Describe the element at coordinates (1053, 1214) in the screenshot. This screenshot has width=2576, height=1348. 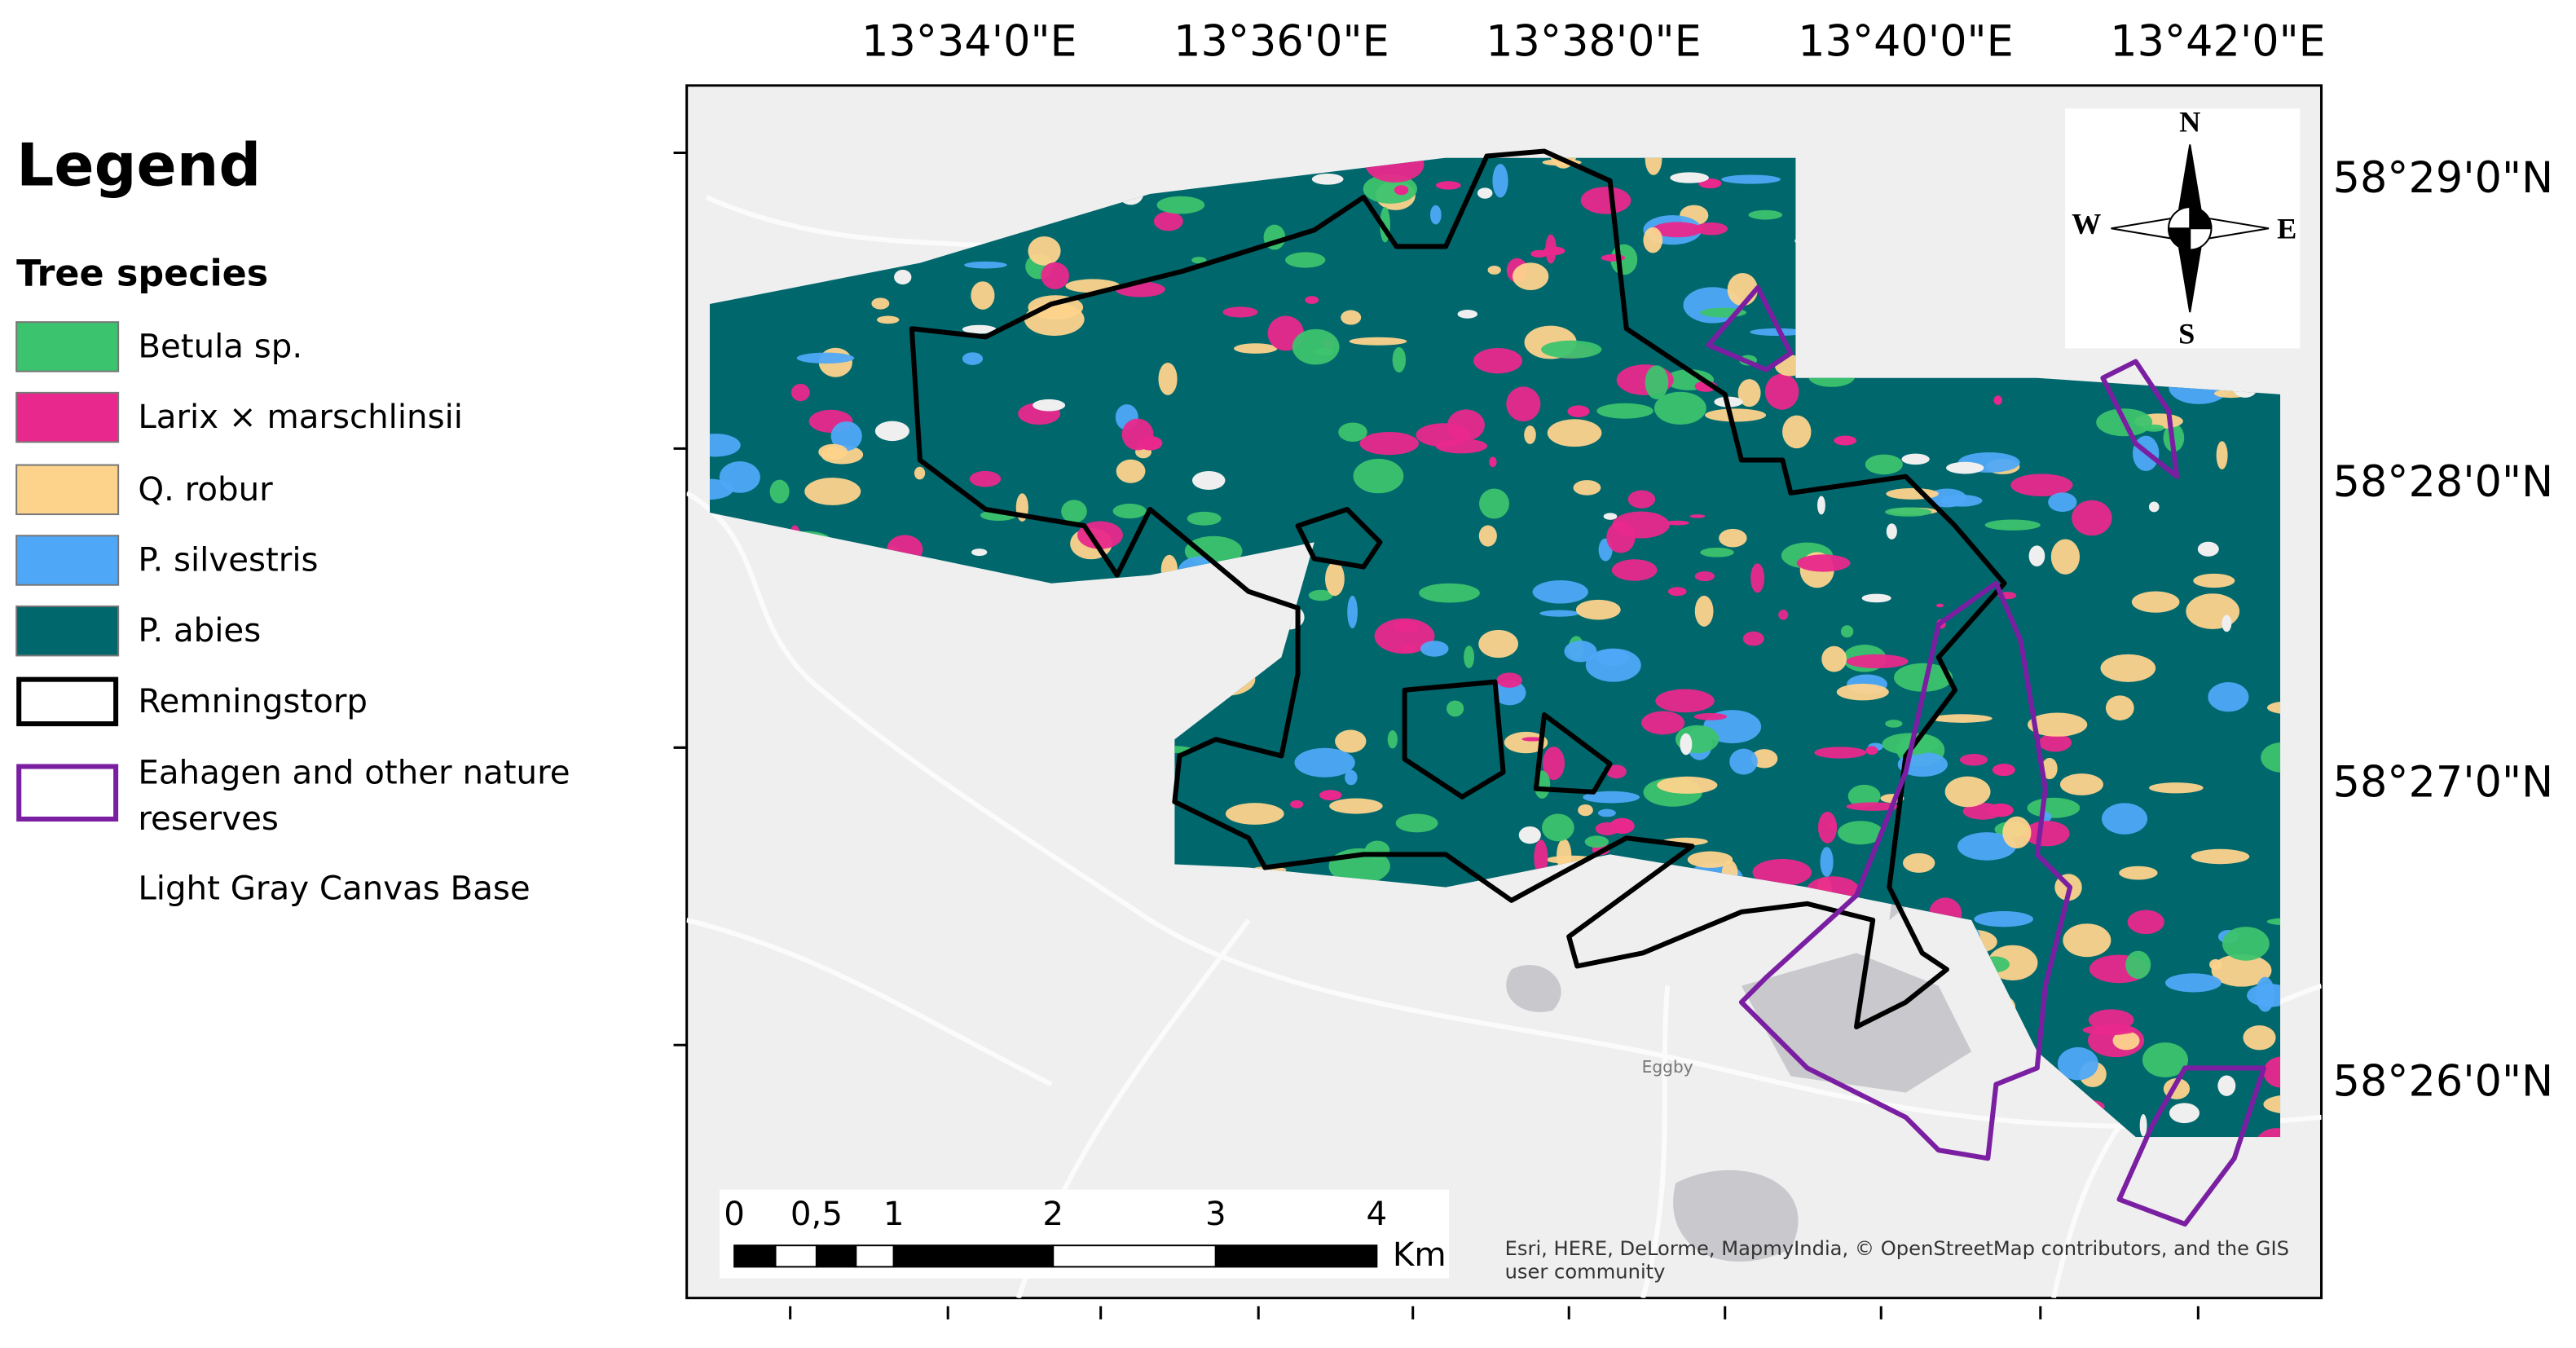
I see `scale-bar-label: 2` at that location.